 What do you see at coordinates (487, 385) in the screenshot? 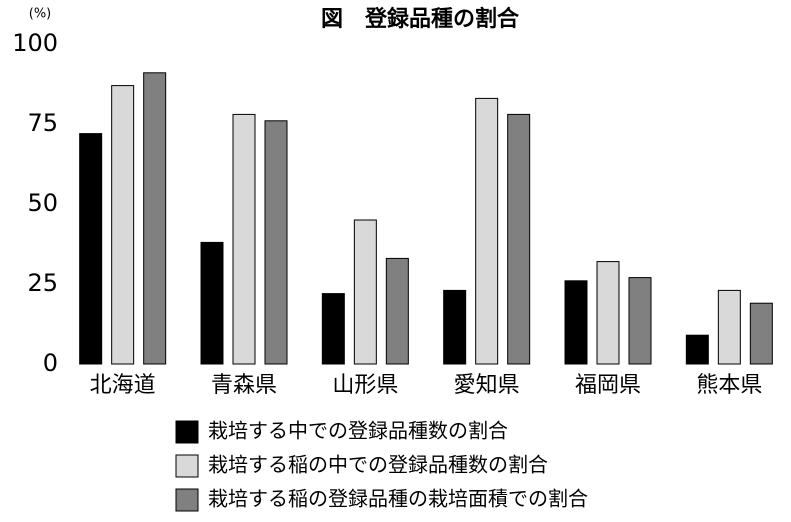
I see `x-tick-label: 愛知県` at bounding box center [487, 385].